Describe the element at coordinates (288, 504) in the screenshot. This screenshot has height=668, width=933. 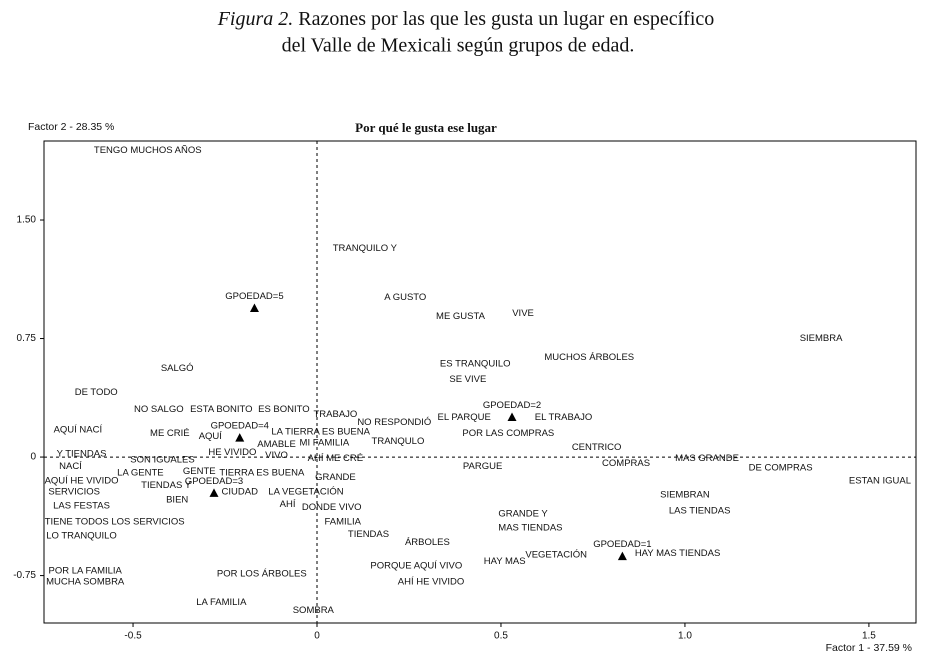
I see `point-label: AHÍ` at that location.